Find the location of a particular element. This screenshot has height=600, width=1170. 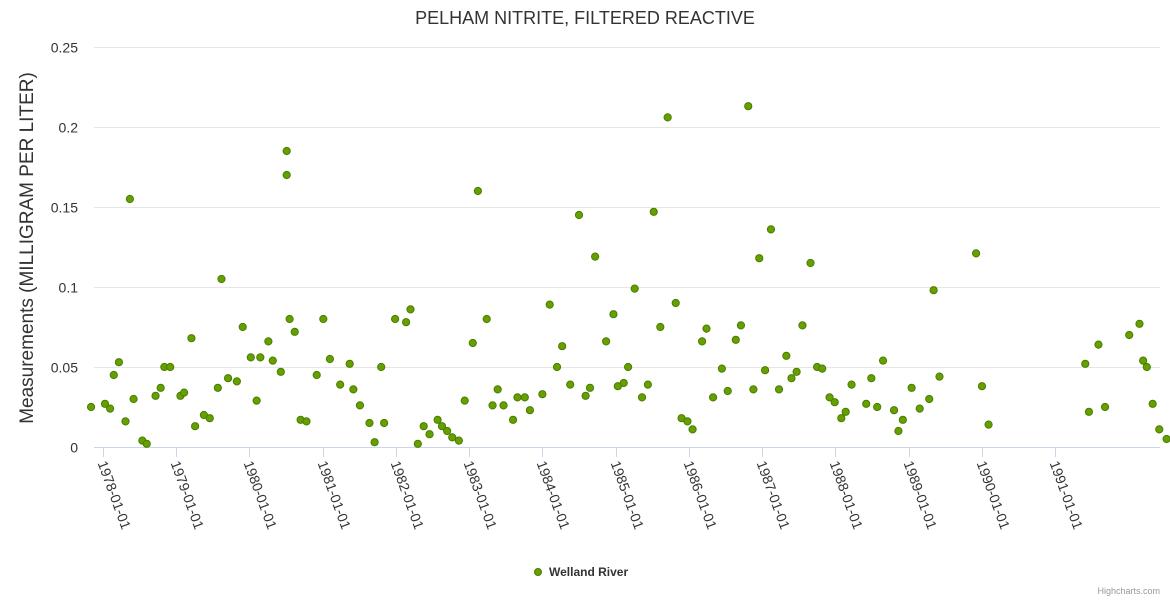

legend: Welland River is located at coordinates (581, 572).